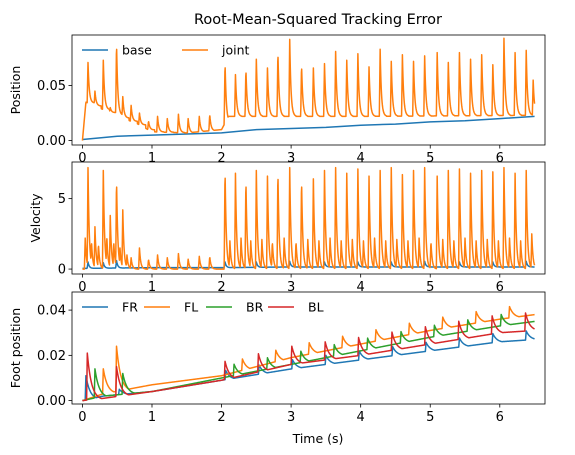 The height and width of the screenshot is (455, 575). What do you see at coordinates (308, 128) in the screenshot?
I see `series-line-base` at bounding box center [308, 128].